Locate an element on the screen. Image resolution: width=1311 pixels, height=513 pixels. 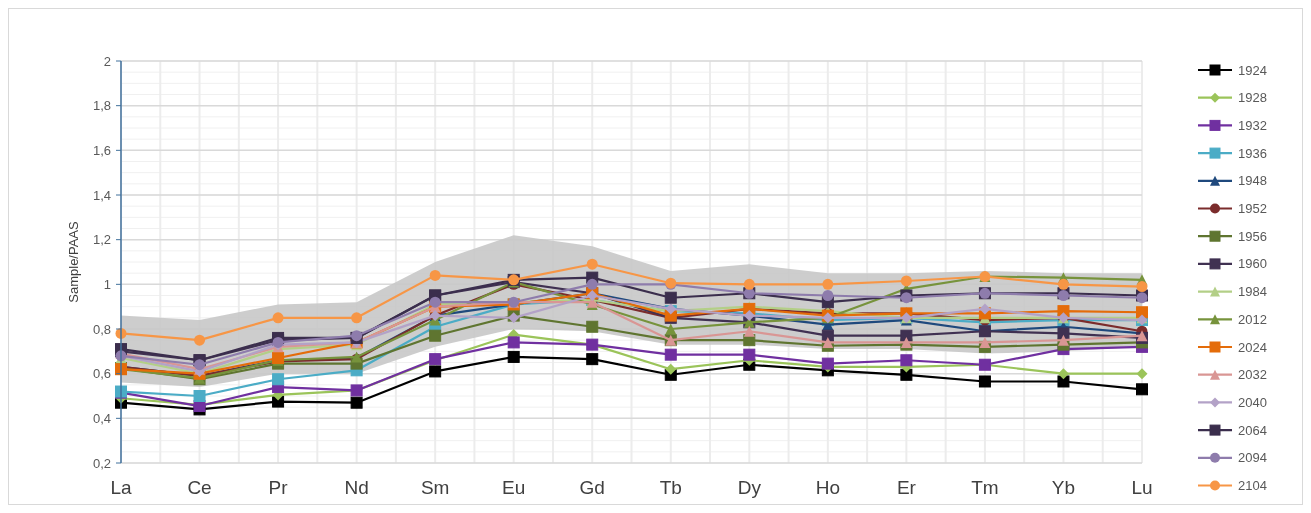
y-tick-label: 1,2 is located at coordinates (101, 240).